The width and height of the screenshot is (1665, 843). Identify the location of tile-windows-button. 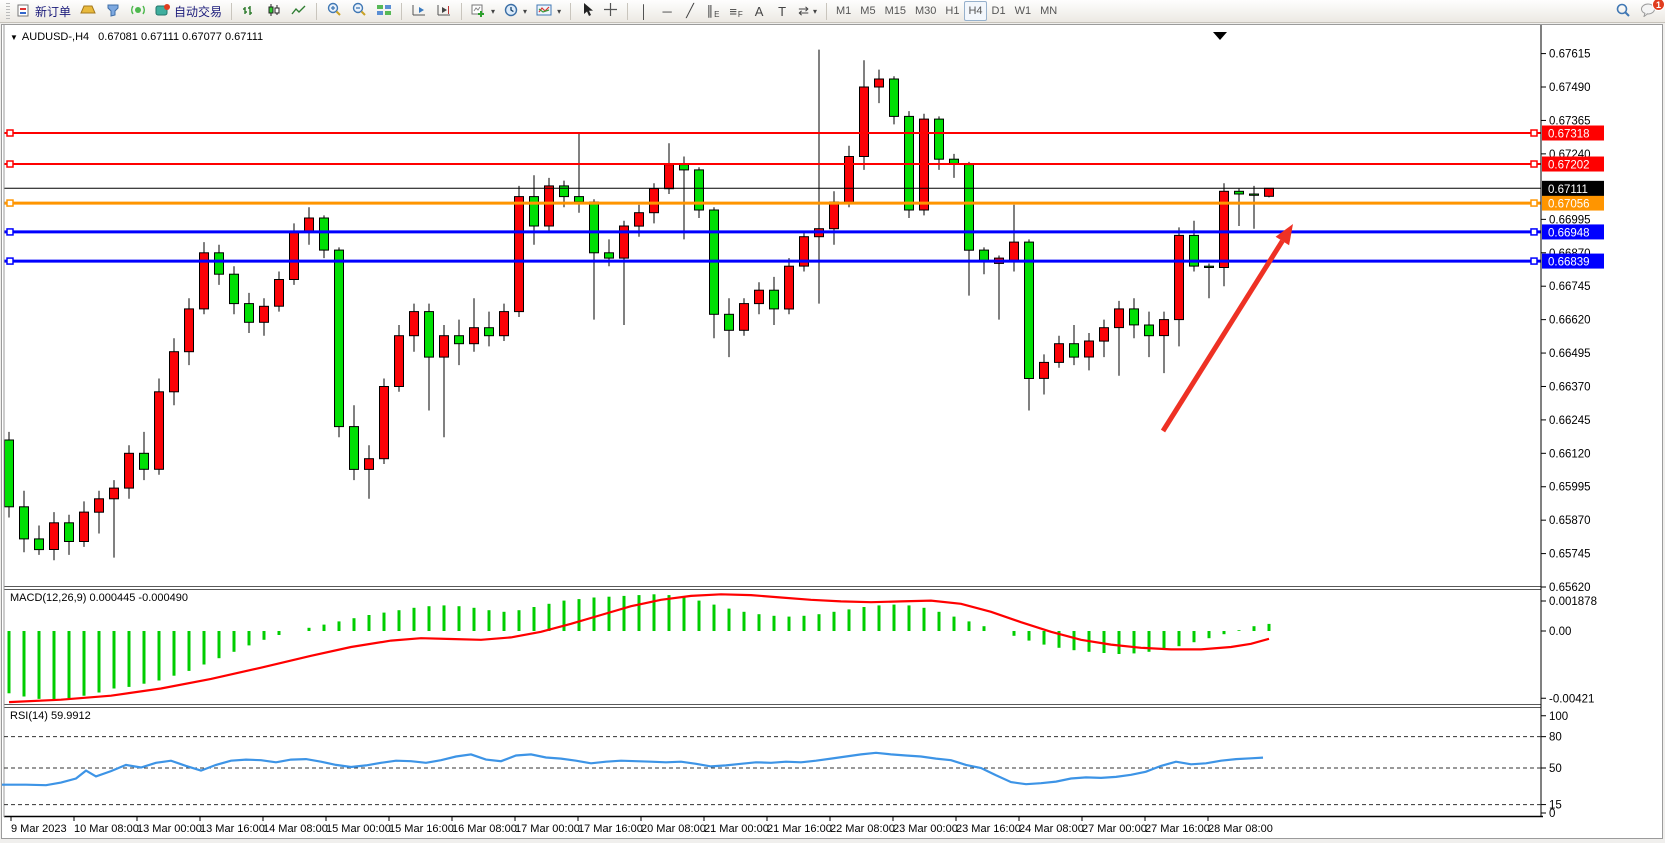
(384, 11).